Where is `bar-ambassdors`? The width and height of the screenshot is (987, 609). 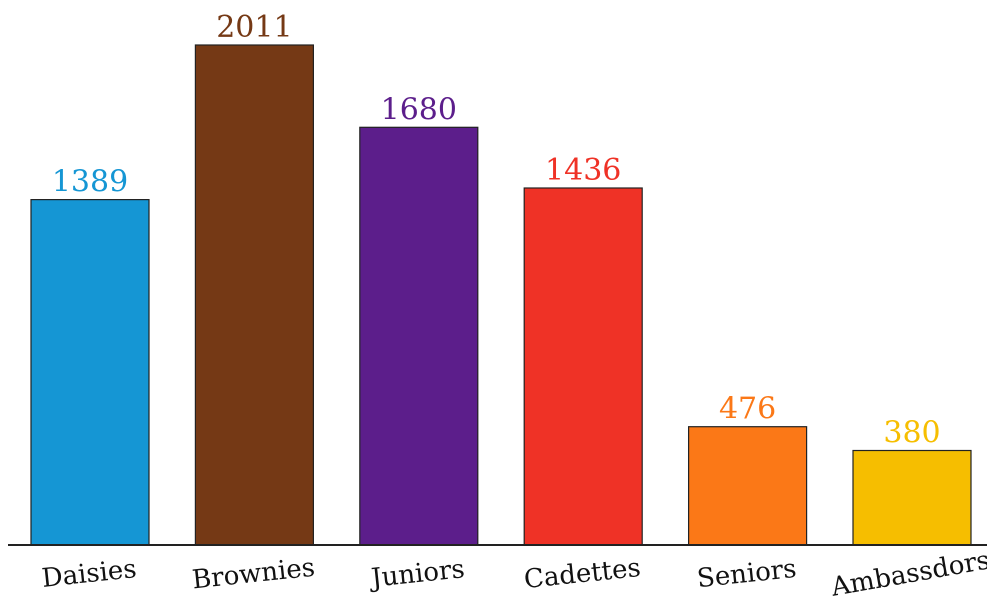 bar-ambassdors is located at coordinates (912, 497).